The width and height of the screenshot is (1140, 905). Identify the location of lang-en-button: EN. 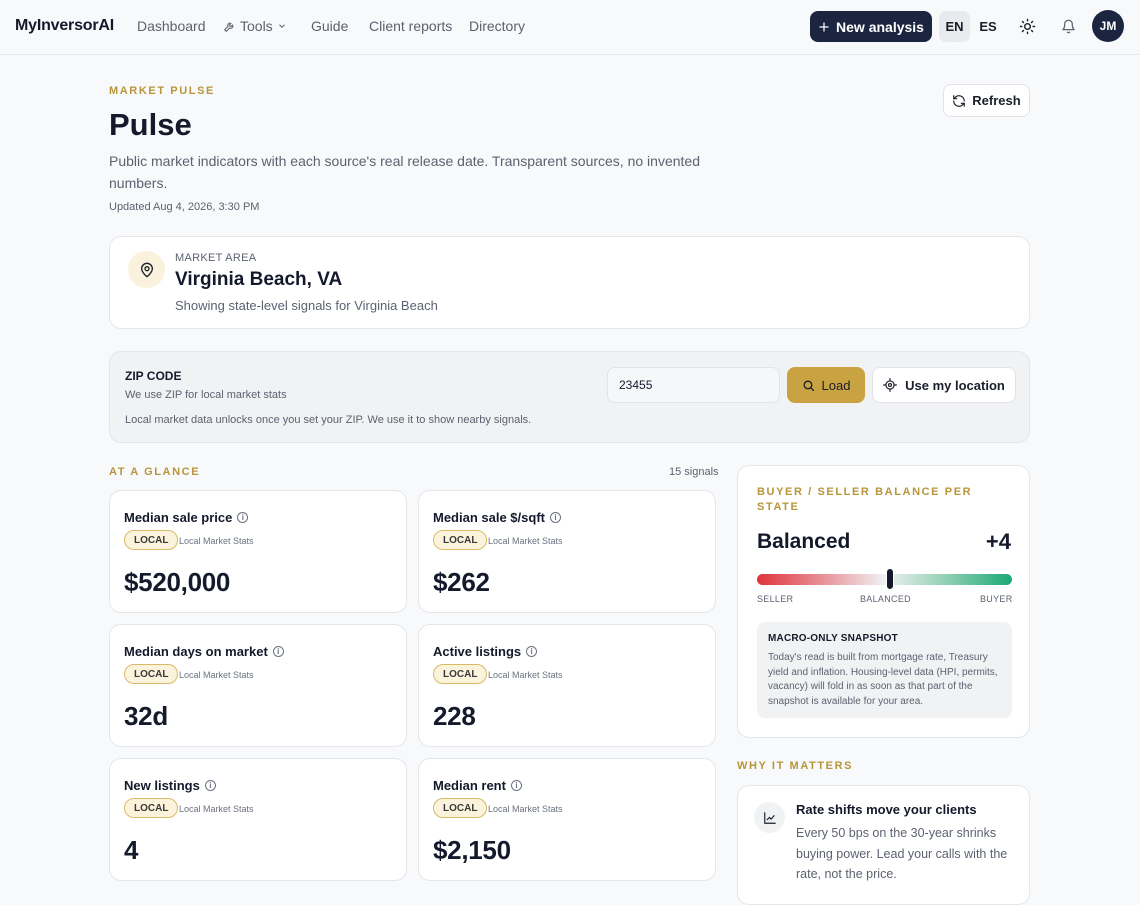
(954, 26).